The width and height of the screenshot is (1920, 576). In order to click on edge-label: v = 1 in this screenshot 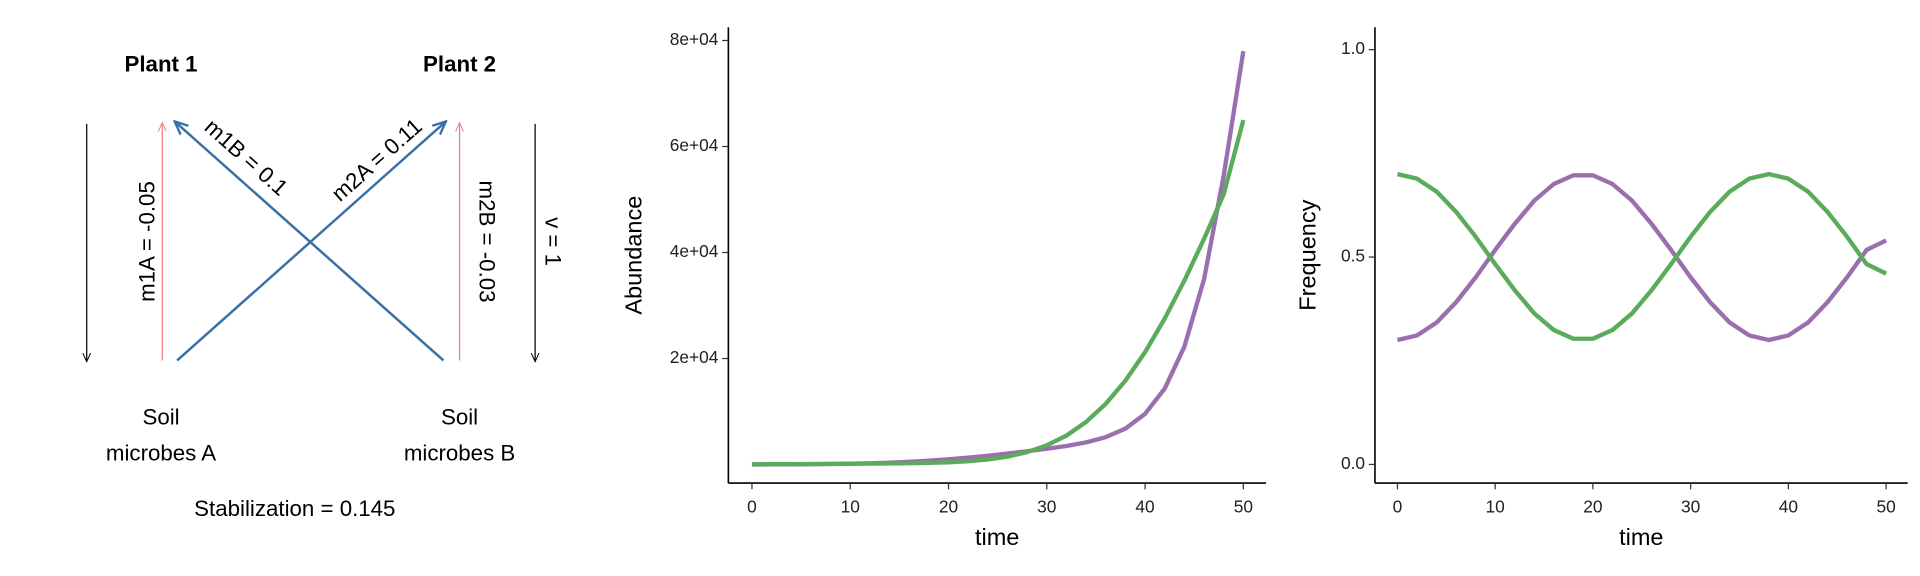, I will do `click(552, 241)`.